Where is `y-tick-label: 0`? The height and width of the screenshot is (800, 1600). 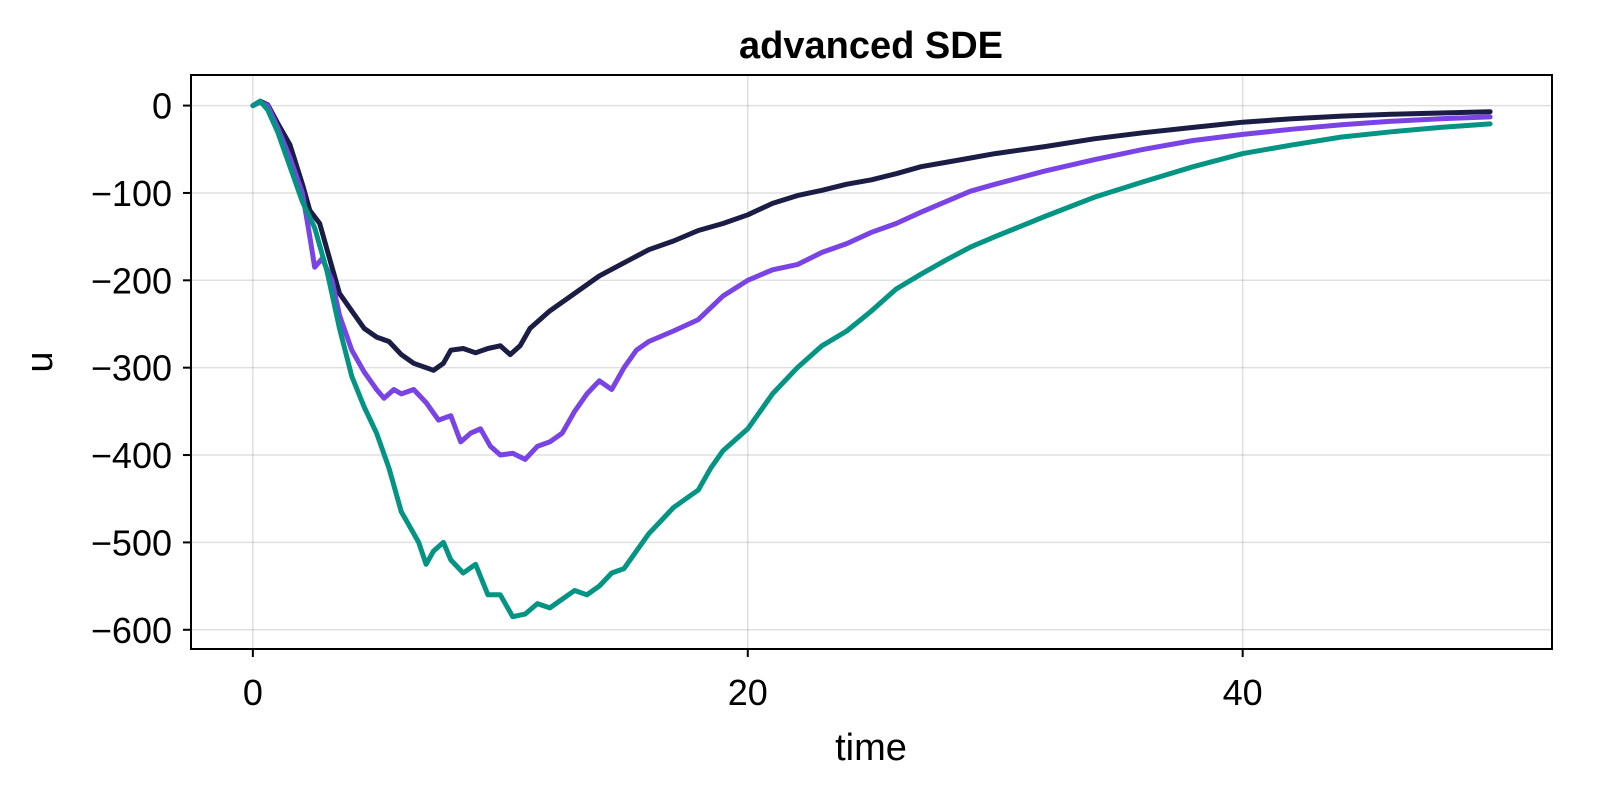
y-tick-label: 0 is located at coordinates (162, 106).